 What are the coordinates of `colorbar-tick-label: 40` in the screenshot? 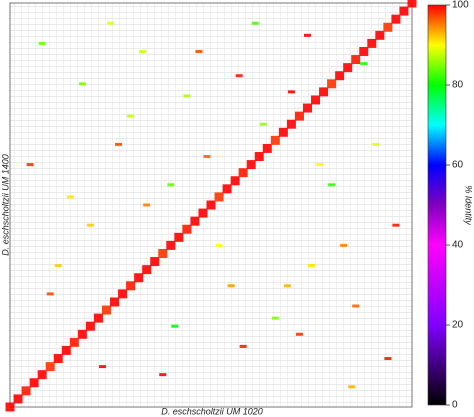 It's located at (458, 245).